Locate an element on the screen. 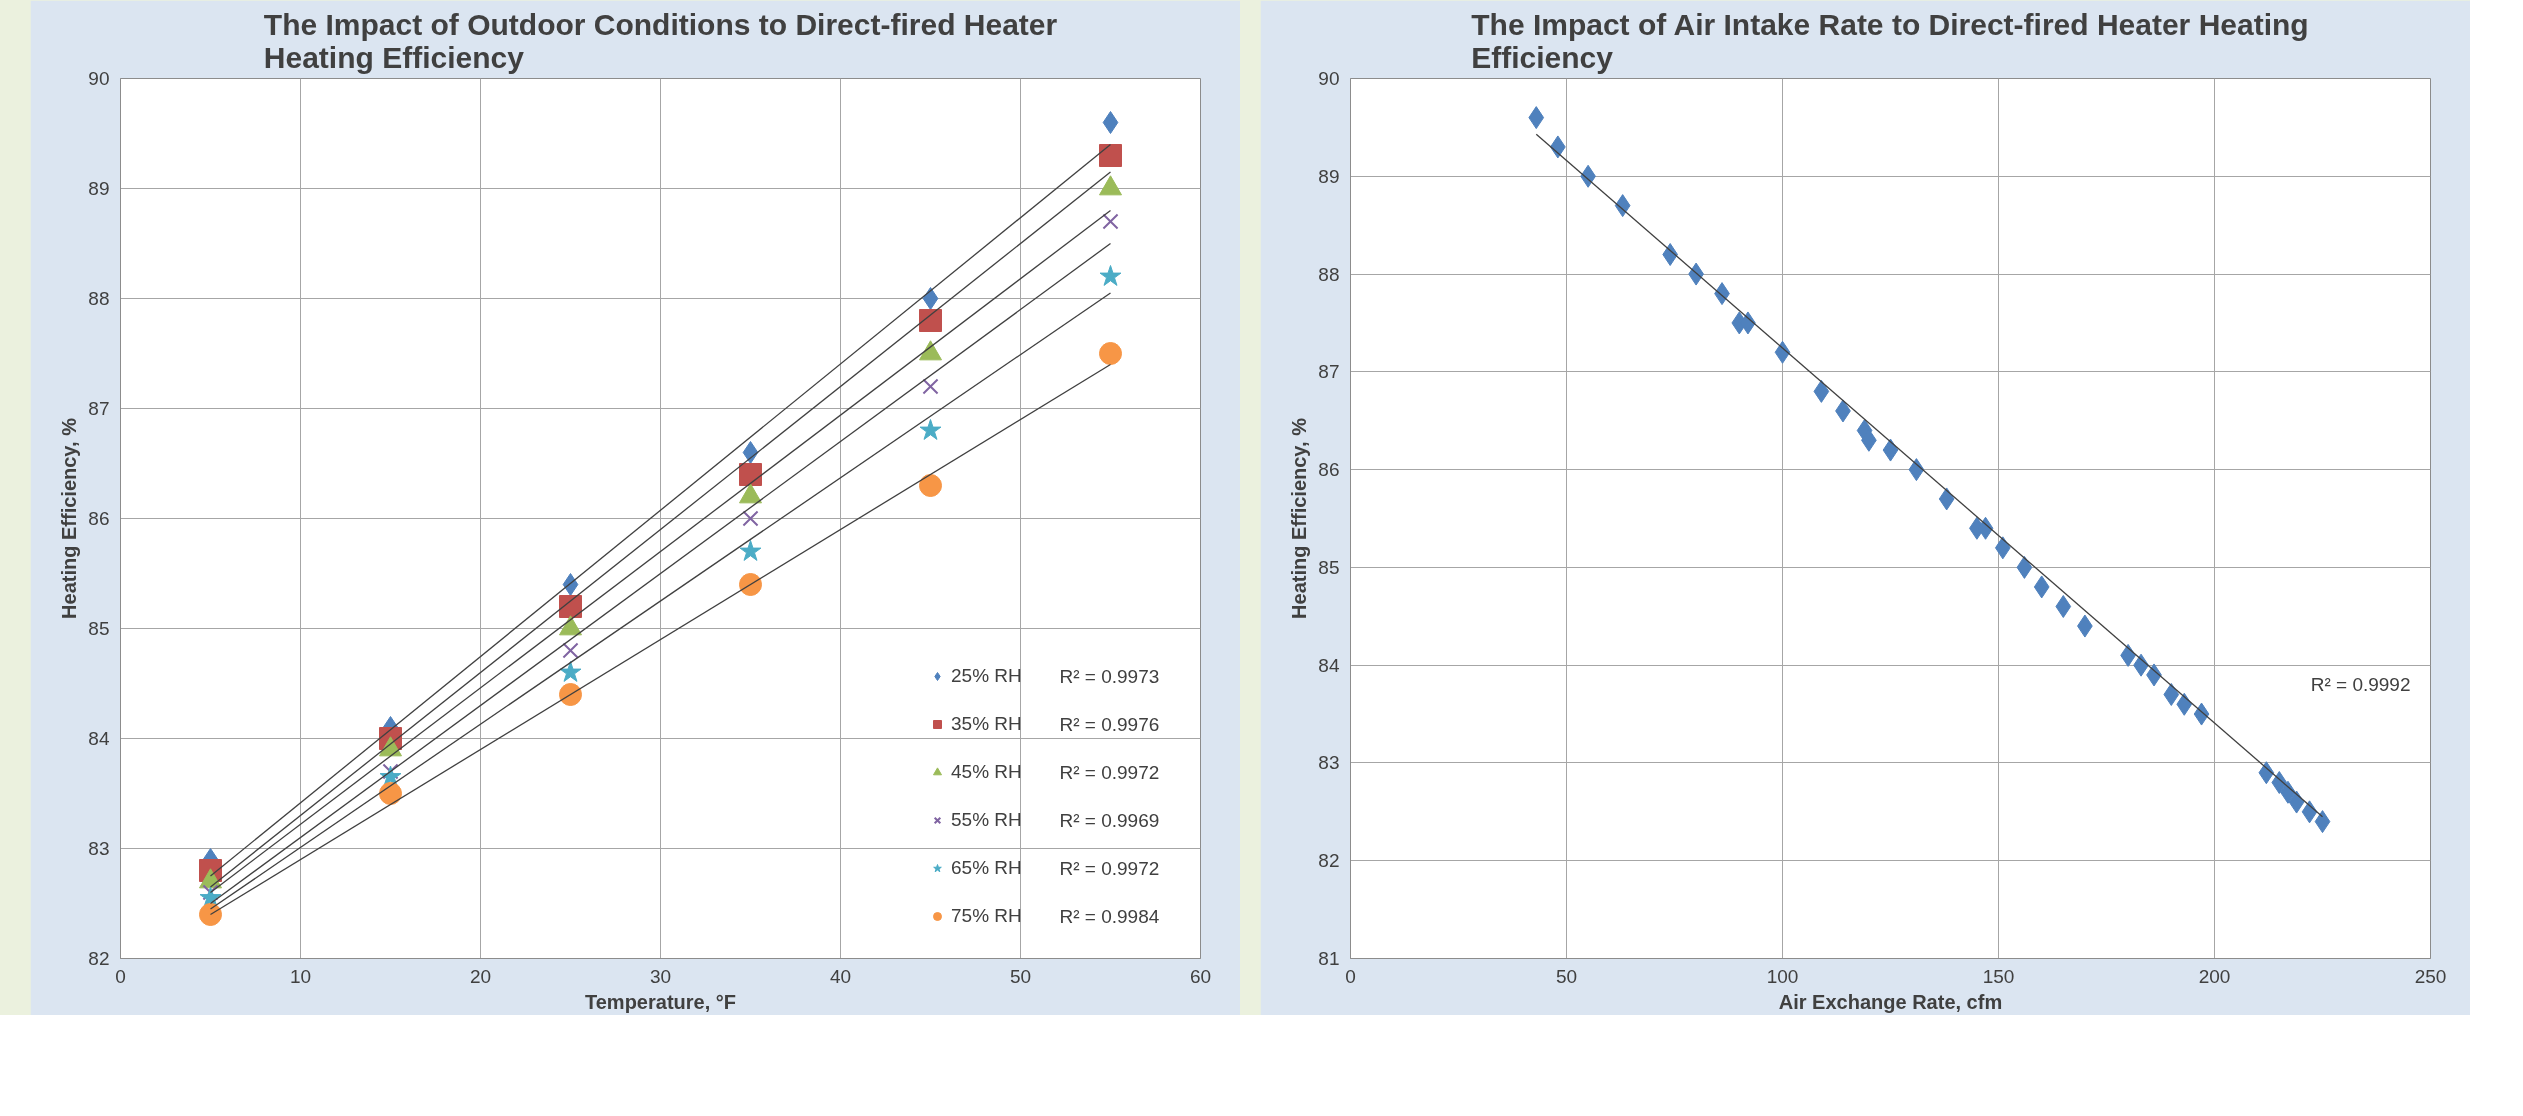 The image size is (2523, 1116). annotation: R² = 0.9984 is located at coordinates (1109, 916).